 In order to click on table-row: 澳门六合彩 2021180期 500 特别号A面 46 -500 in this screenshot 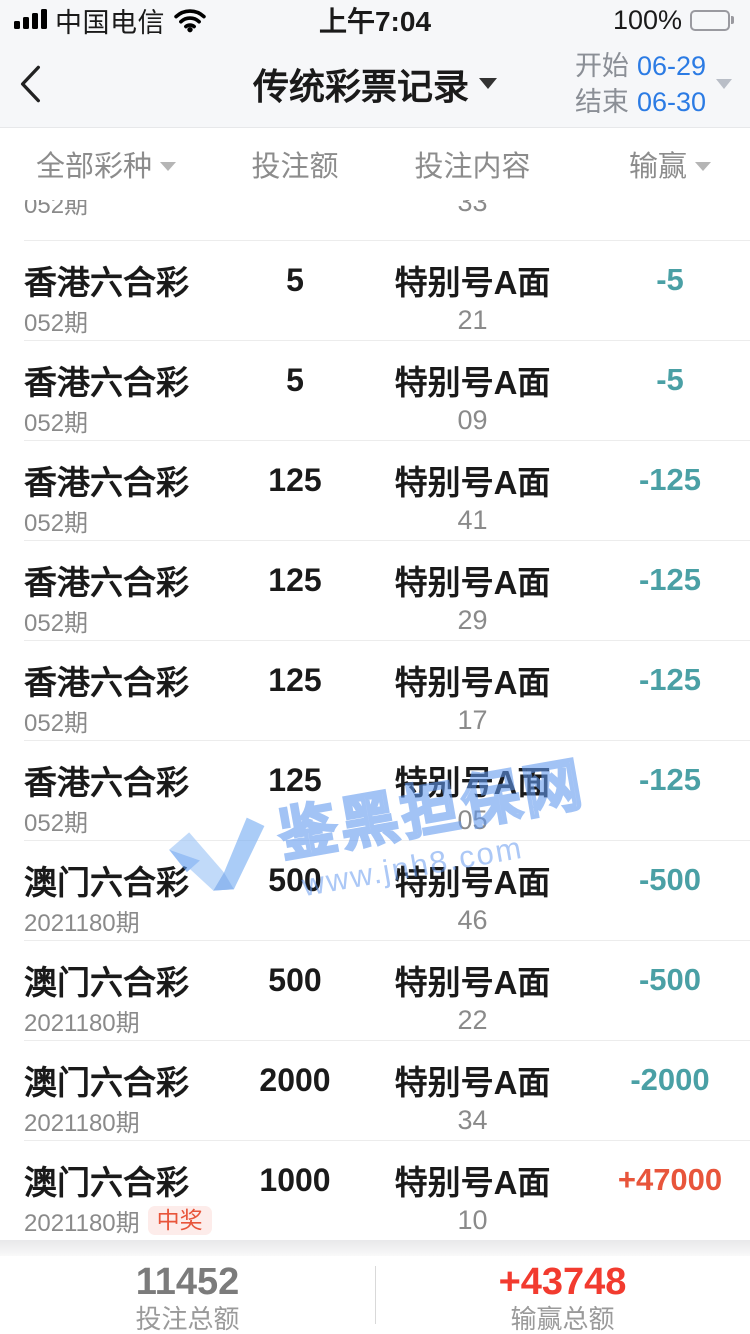, I will do `click(375, 890)`.